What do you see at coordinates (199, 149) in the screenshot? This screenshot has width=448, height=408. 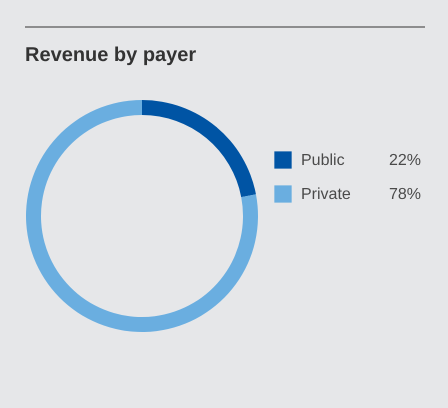 I see `donut-slice` at bounding box center [199, 149].